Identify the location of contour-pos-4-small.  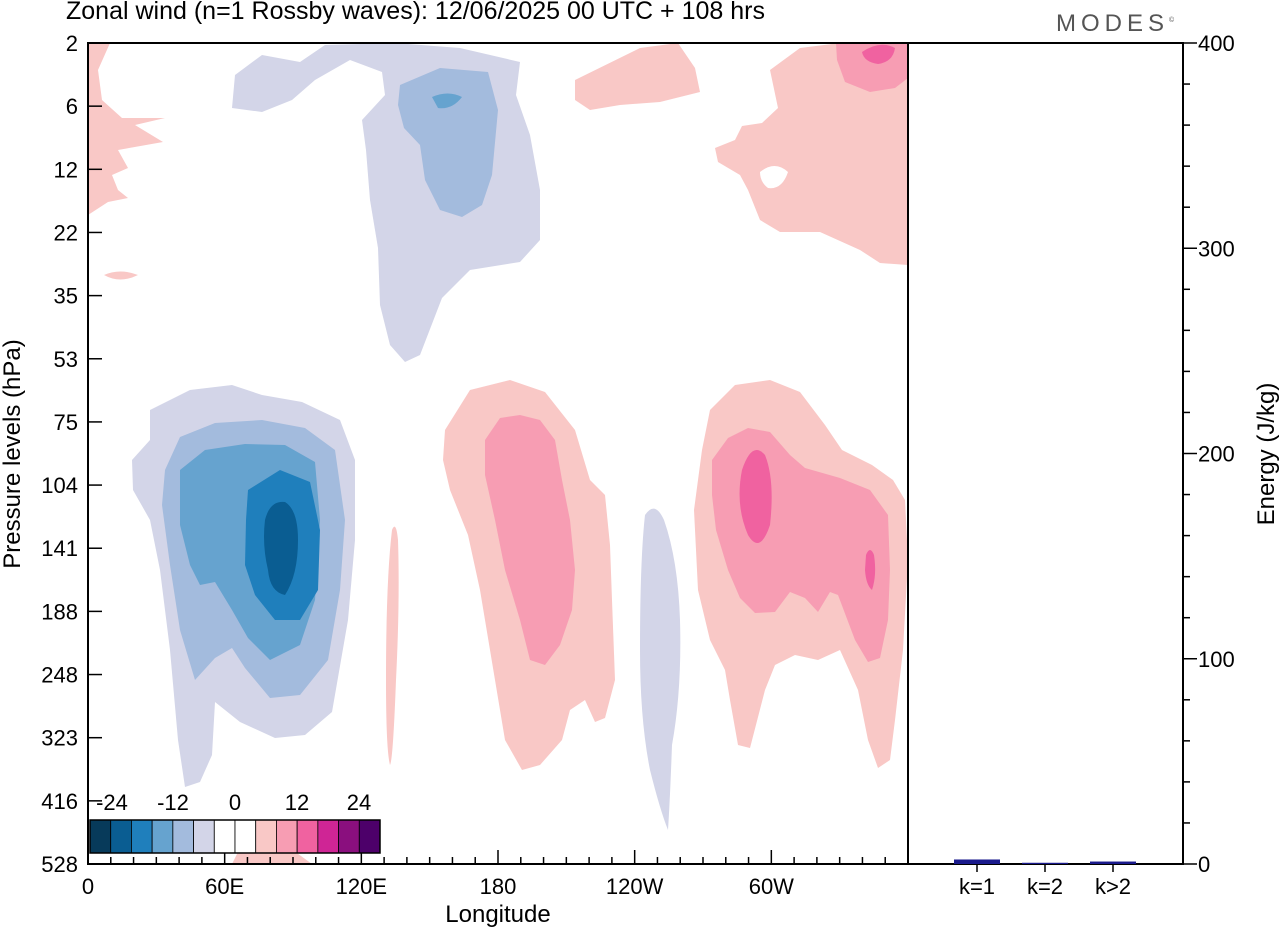
(121, 275).